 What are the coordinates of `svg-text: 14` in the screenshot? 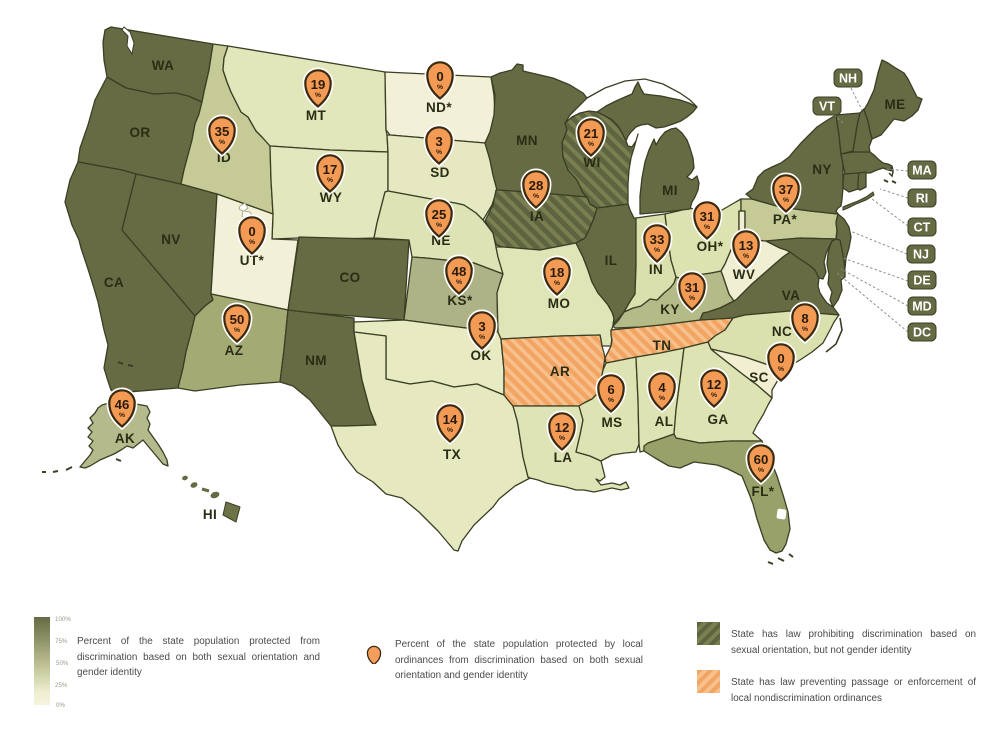 It's located at (450, 419).